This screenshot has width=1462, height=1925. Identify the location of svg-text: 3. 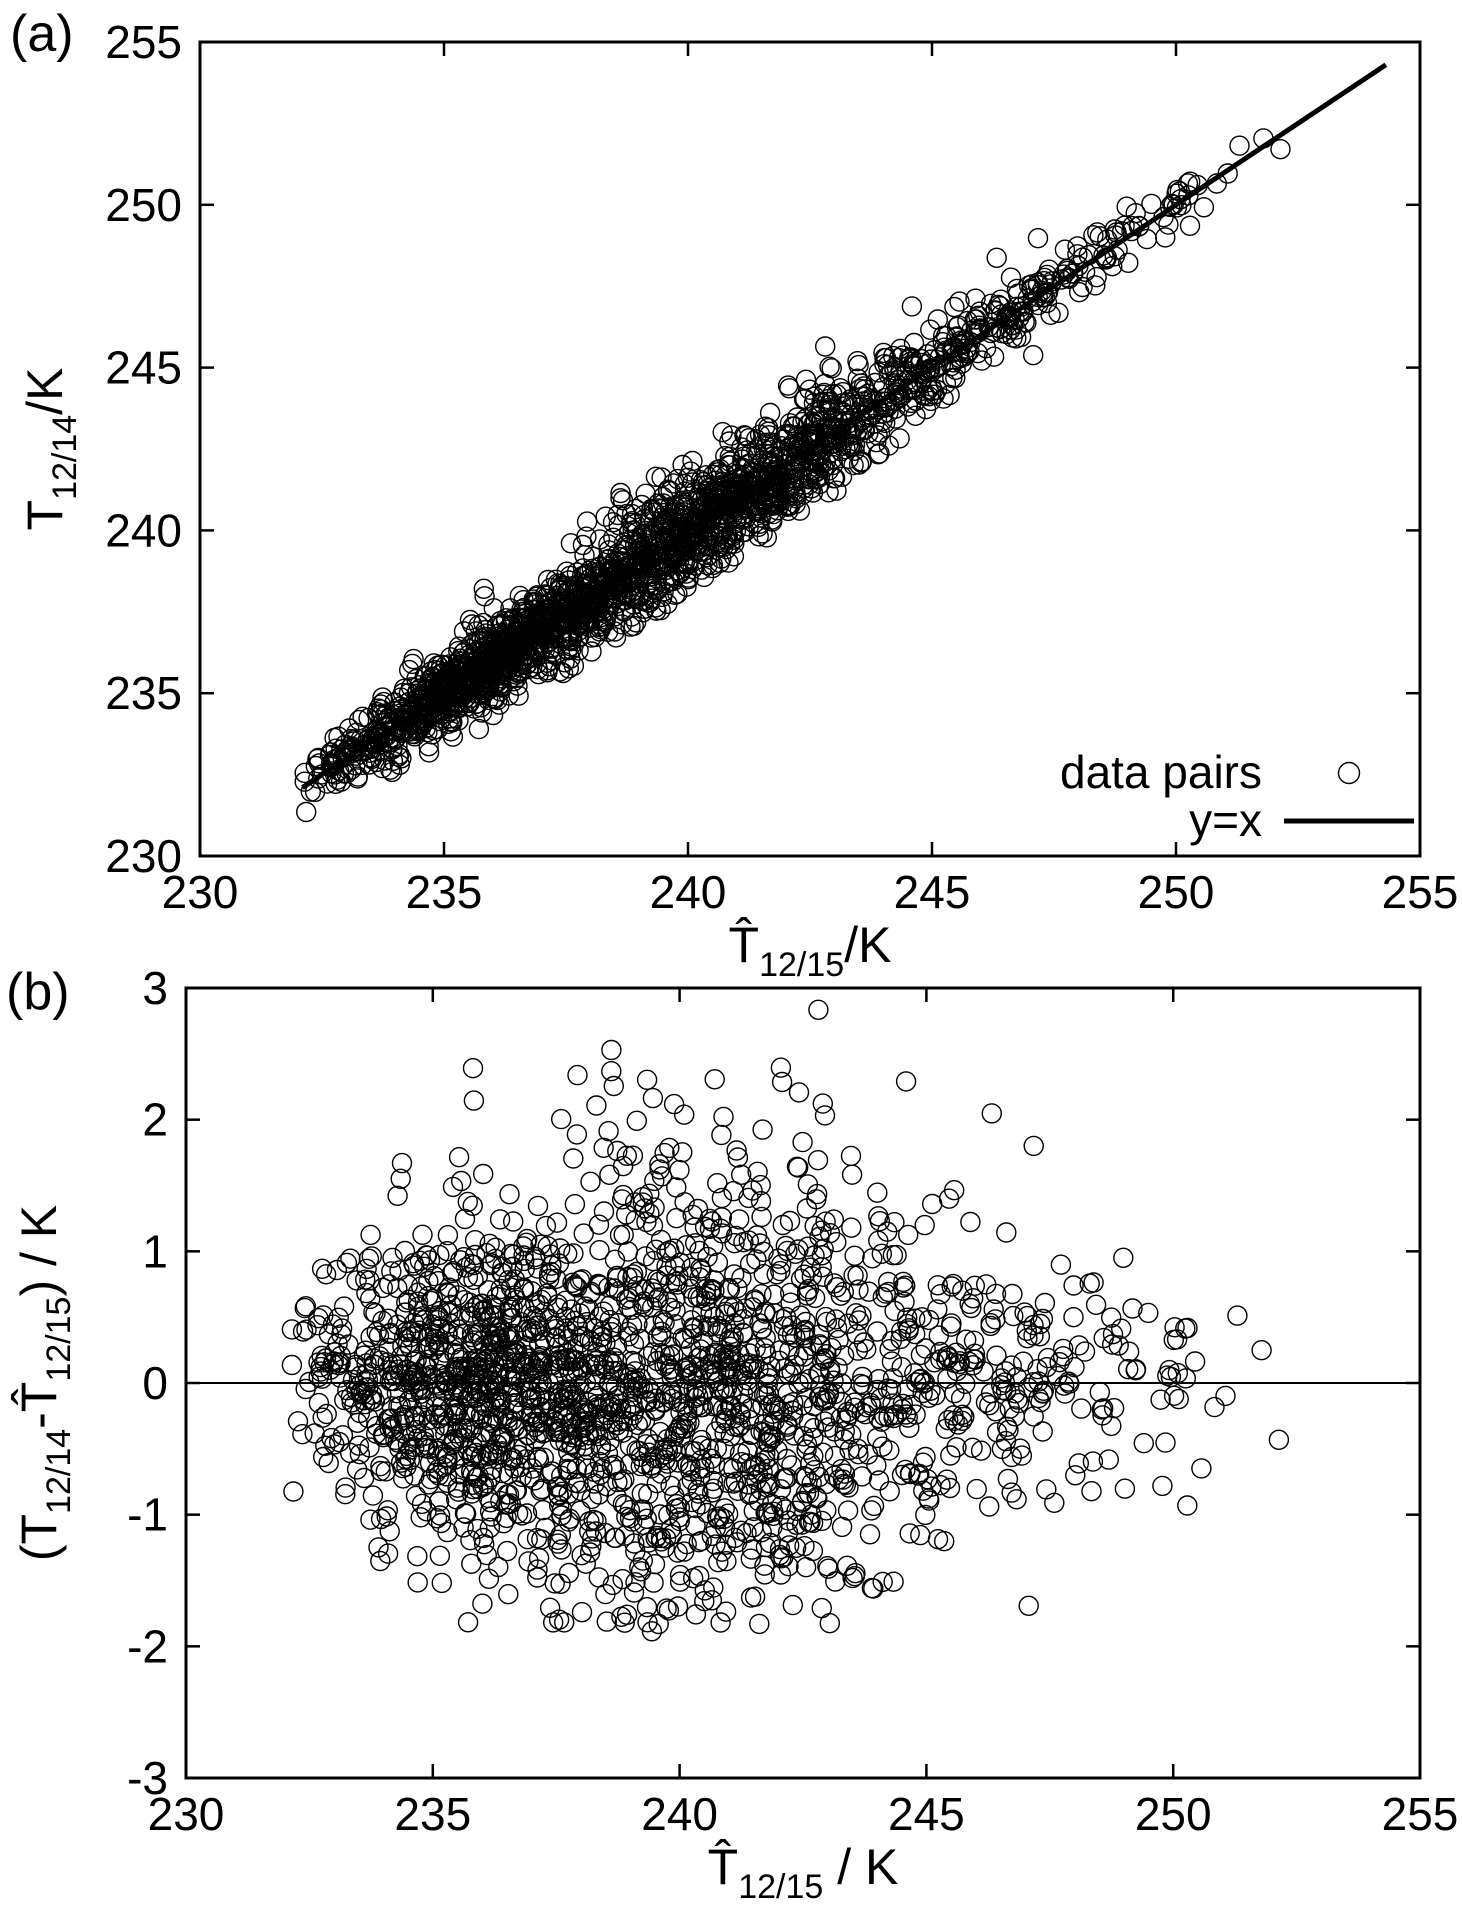
(155, 988).